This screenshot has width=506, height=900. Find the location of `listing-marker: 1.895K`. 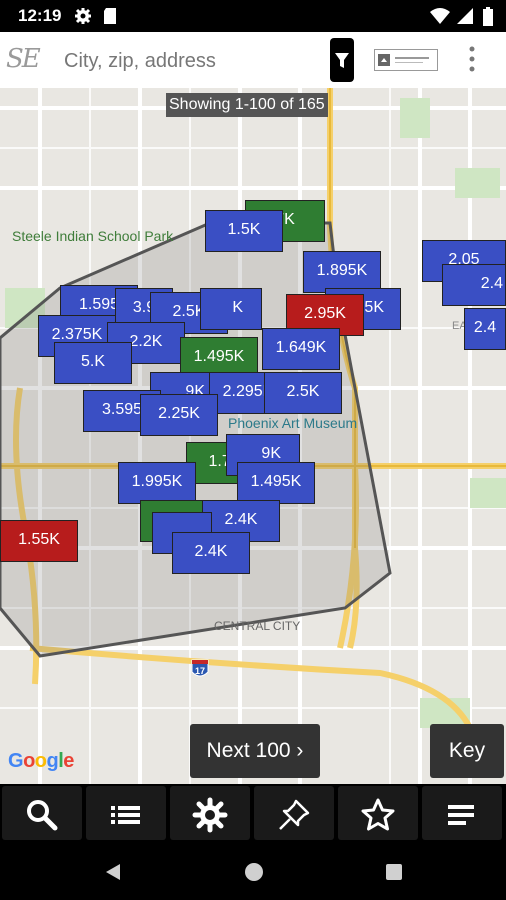

listing-marker: 1.895K is located at coordinates (342, 272).